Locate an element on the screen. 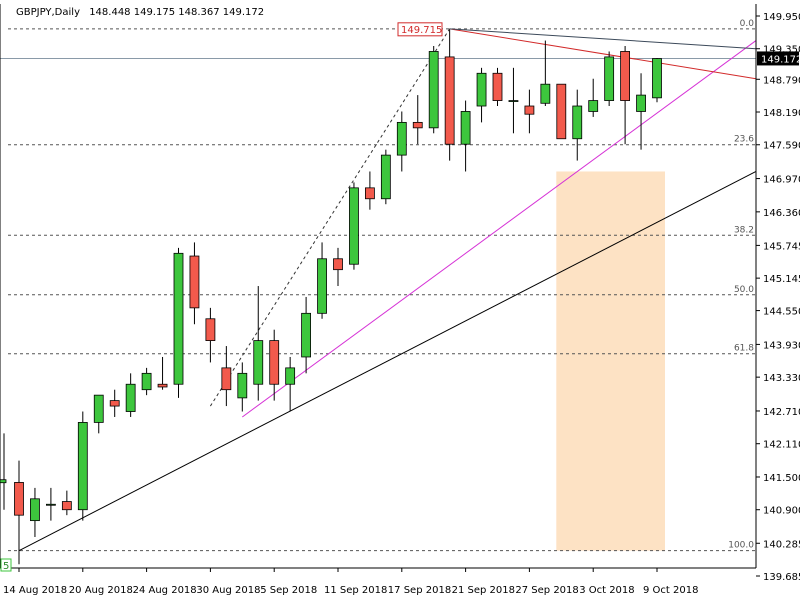 The height and width of the screenshot is (600, 800). x-tick-label-4: 5 Sep 2018 is located at coordinates (288, 590).